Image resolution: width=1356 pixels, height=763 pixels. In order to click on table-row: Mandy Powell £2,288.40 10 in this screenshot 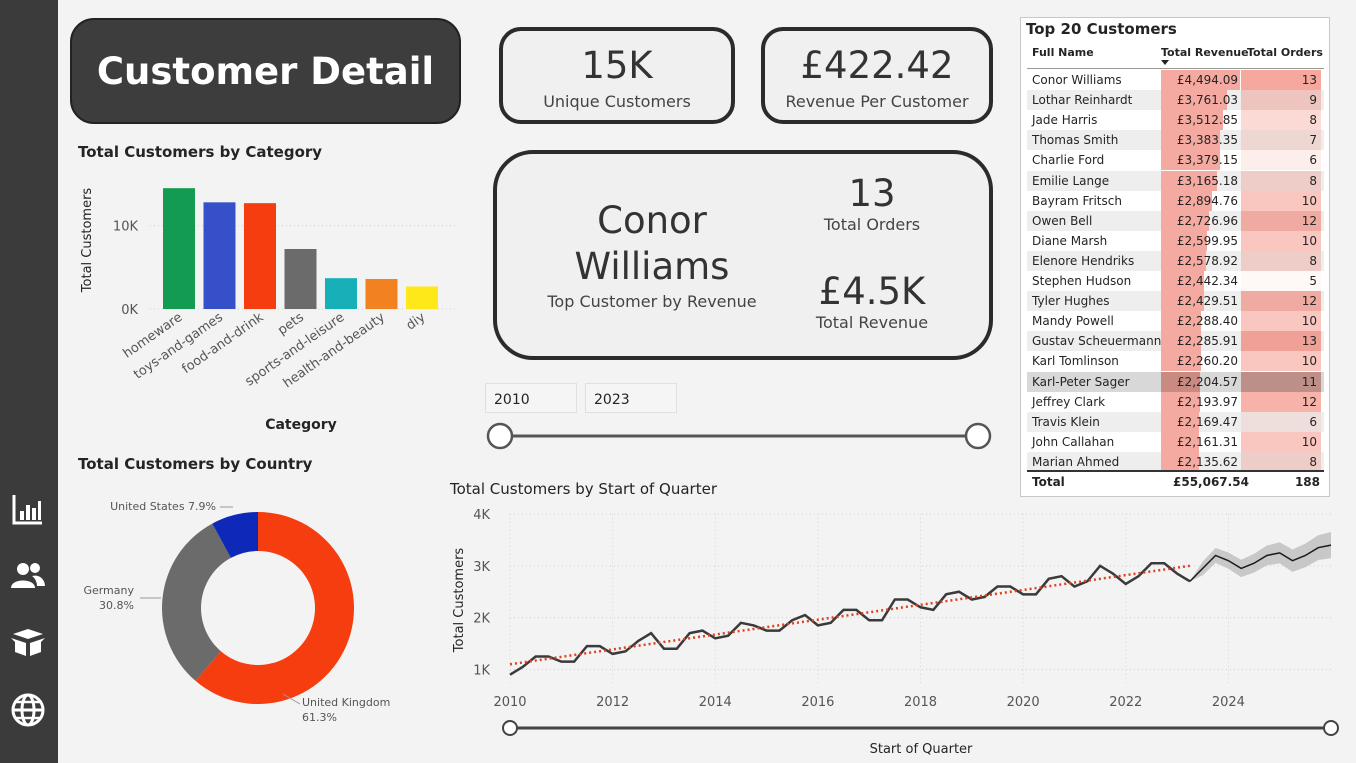, I will do `click(1175, 321)`.